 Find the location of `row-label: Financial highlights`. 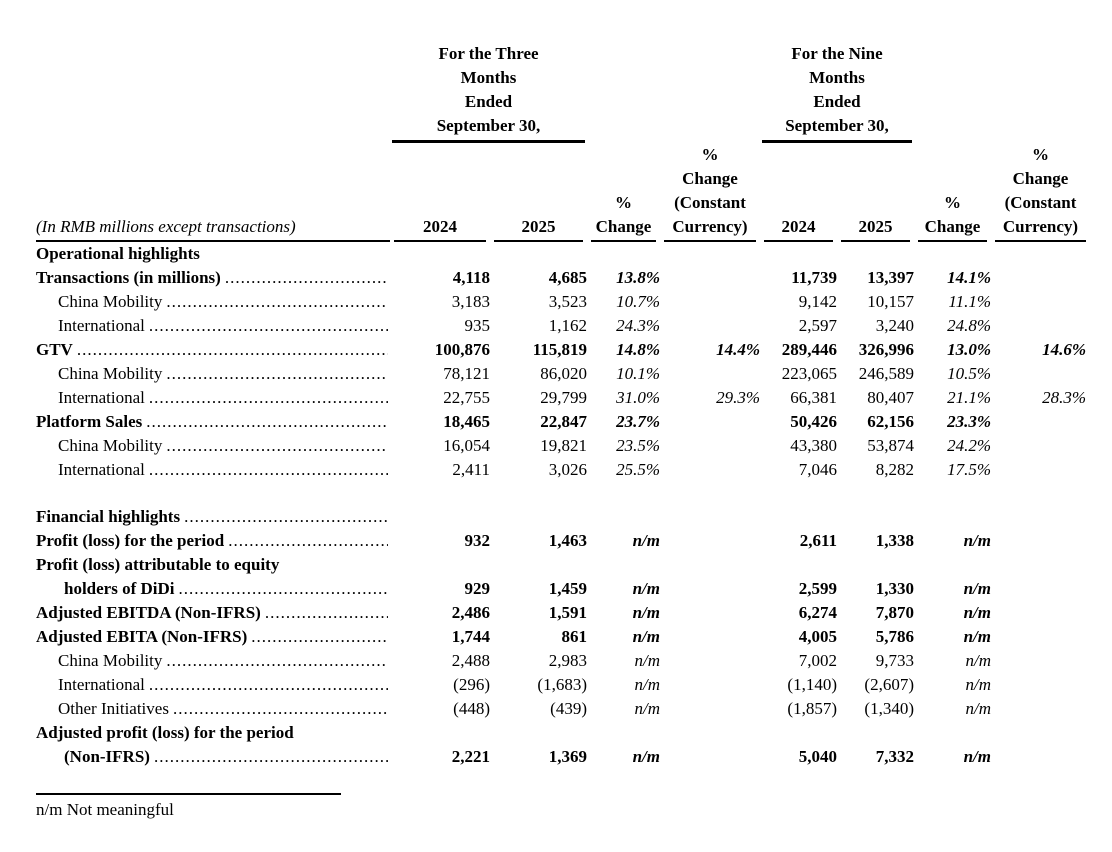

row-label: Financial highlights is located at coordinates (108, 516).